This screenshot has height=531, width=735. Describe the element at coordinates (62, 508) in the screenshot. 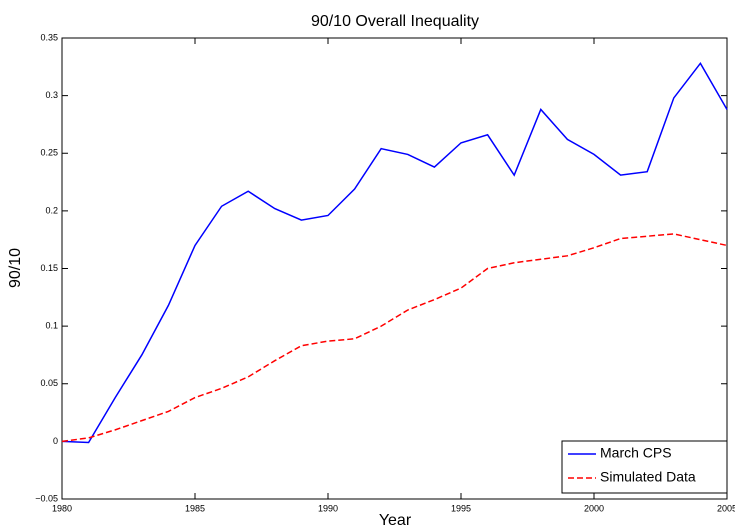

I see `x-tick-label: 1980` at that location.